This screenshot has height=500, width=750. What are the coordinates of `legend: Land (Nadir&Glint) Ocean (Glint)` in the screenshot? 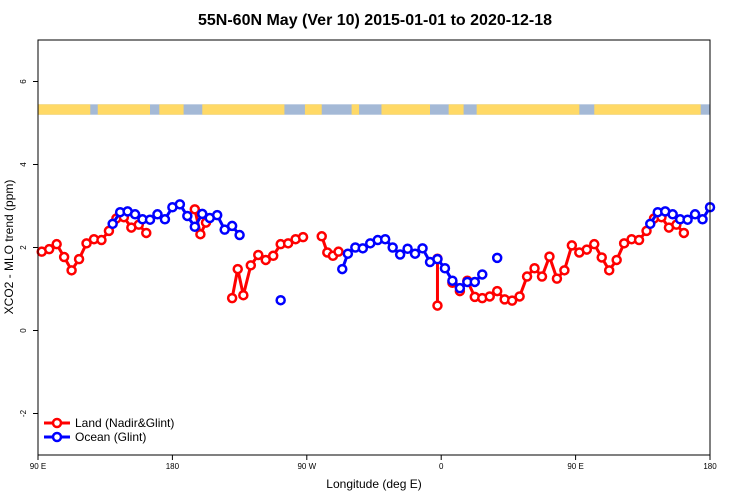 It's located at (109, 430).